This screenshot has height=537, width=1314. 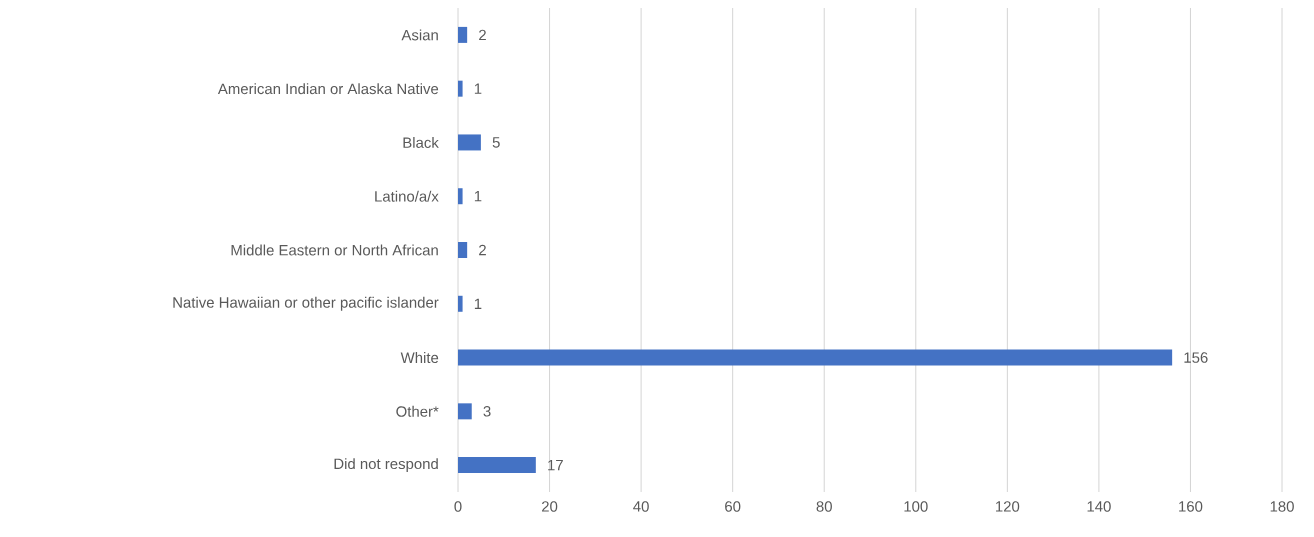 I want to click on x-tick-label: 180, so click(x=1282, y=506).